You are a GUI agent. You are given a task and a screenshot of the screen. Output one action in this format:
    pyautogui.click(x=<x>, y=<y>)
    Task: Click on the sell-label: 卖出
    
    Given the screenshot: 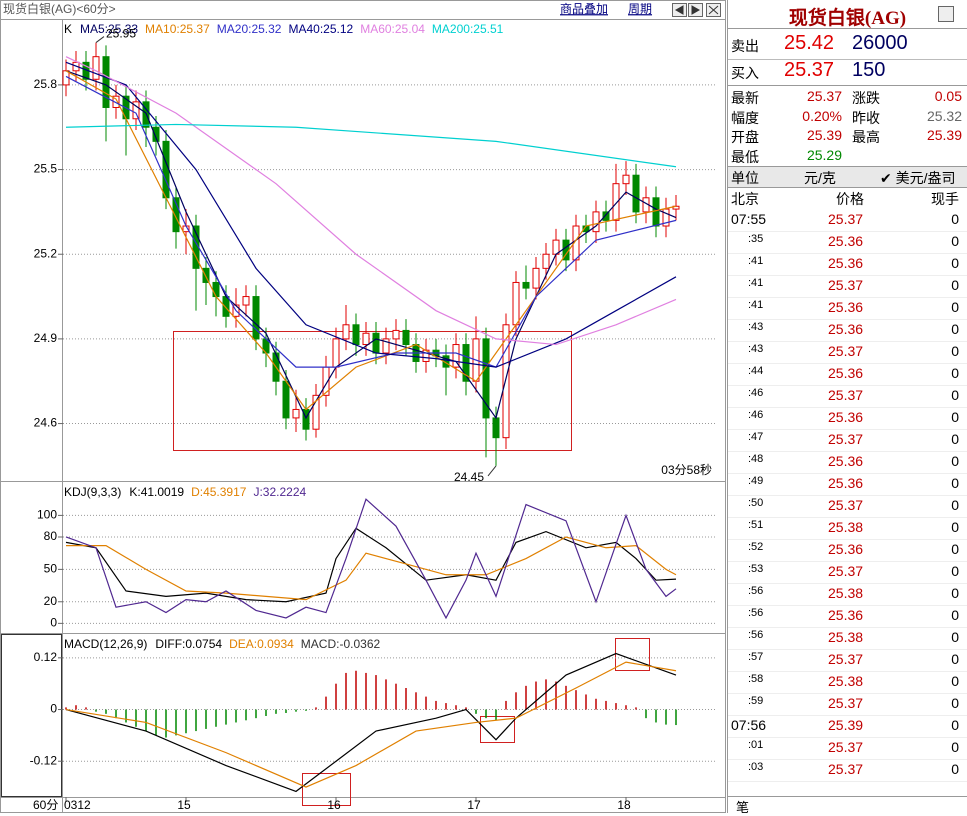 What is the action you would take?
    pyautogui.click(x=745, y=46)
    